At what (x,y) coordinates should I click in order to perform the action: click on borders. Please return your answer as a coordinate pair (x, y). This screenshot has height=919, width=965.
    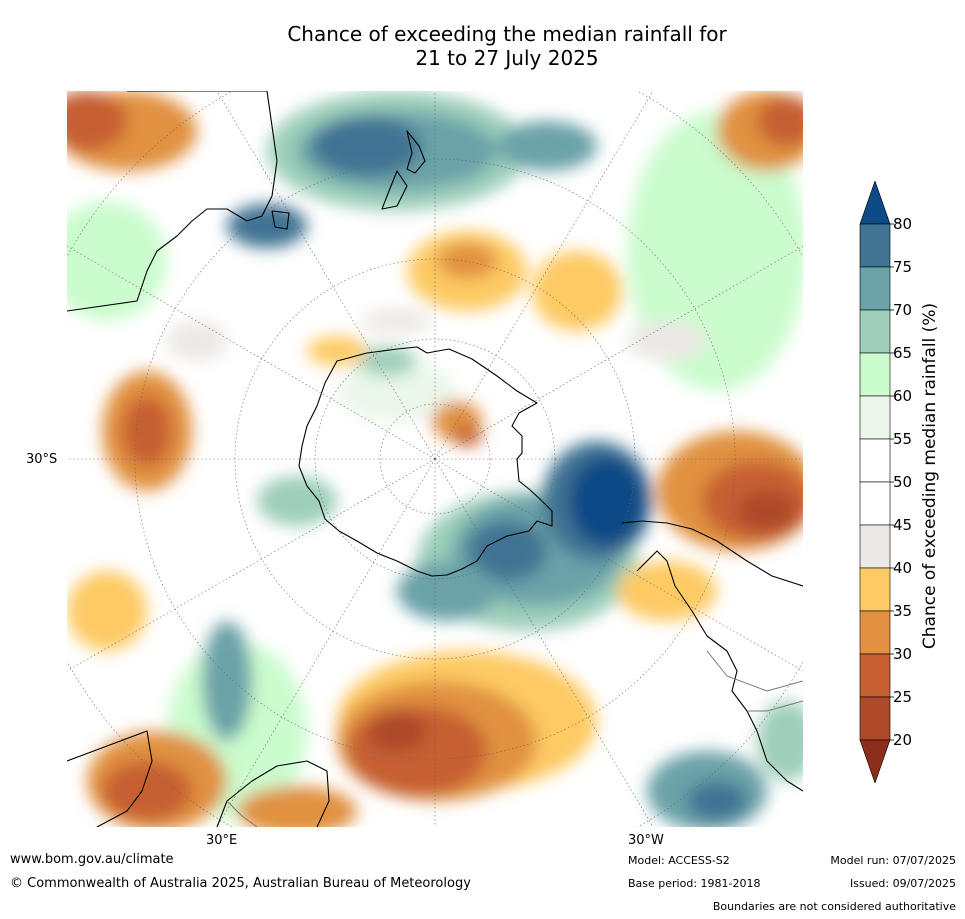
    Looking at the image, I should click on (514, 738).